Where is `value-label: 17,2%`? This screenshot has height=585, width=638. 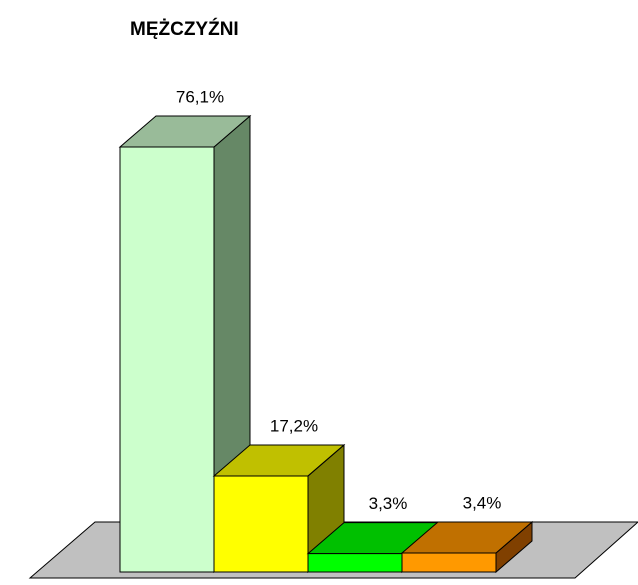 value-label: 17,2% is located at coordinates (294, 425).